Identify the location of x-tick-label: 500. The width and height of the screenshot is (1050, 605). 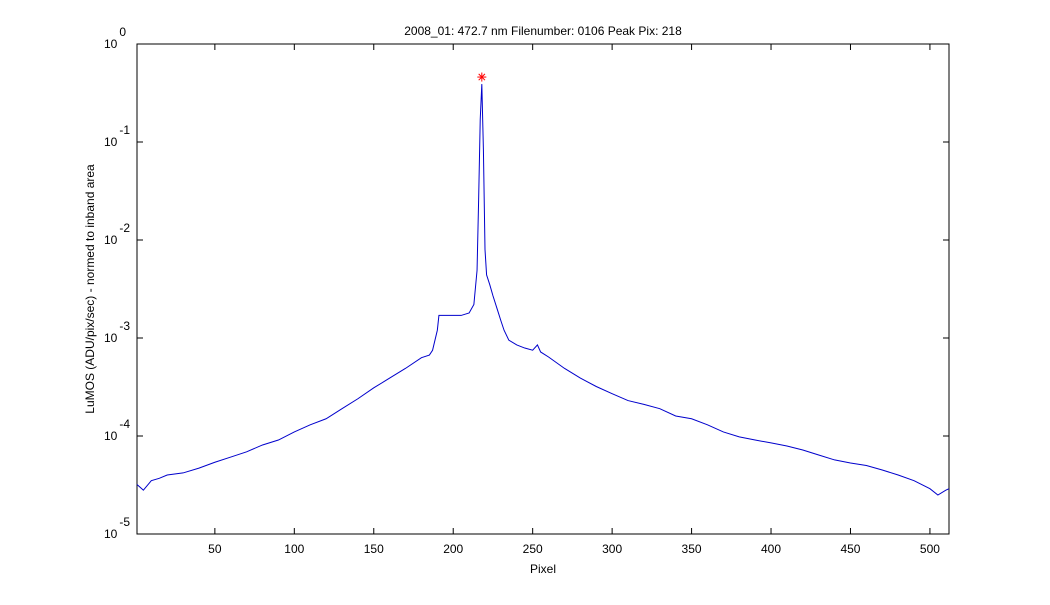
(930, 549).